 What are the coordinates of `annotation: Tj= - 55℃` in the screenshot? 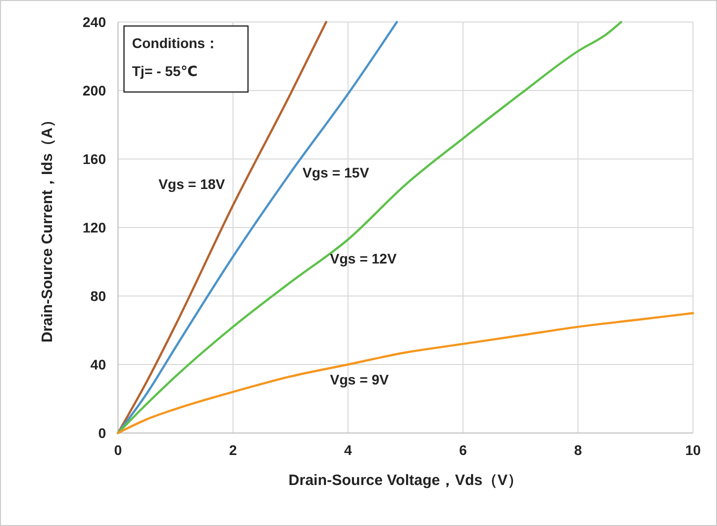 It's located at (165, 71).